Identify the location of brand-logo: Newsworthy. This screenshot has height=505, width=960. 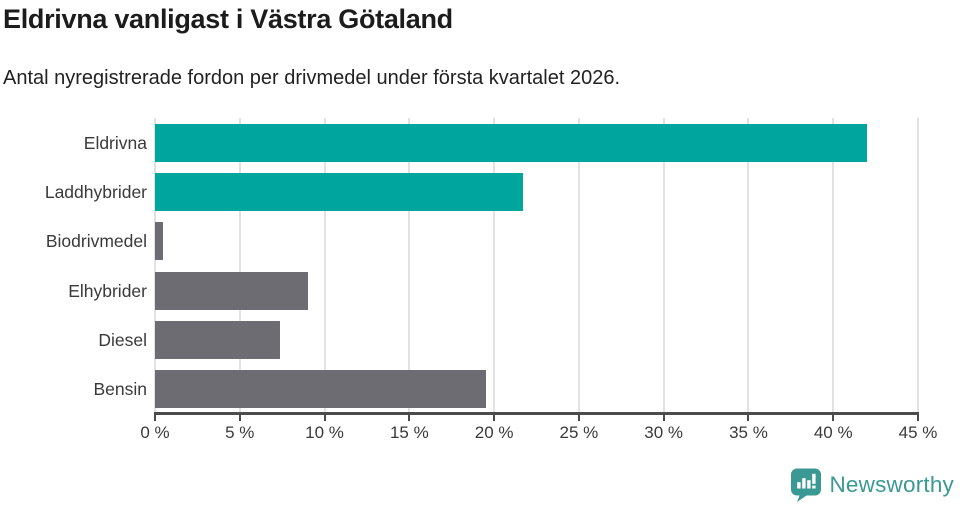
(872, 485).